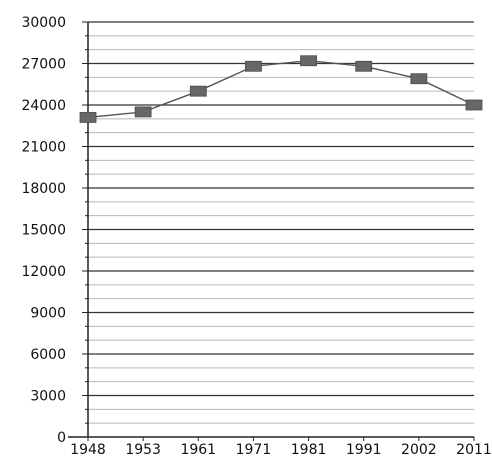  Describe the element at coordinates (48, 314) in the screenshot. I see `y-tick-label: 9000` at that location.